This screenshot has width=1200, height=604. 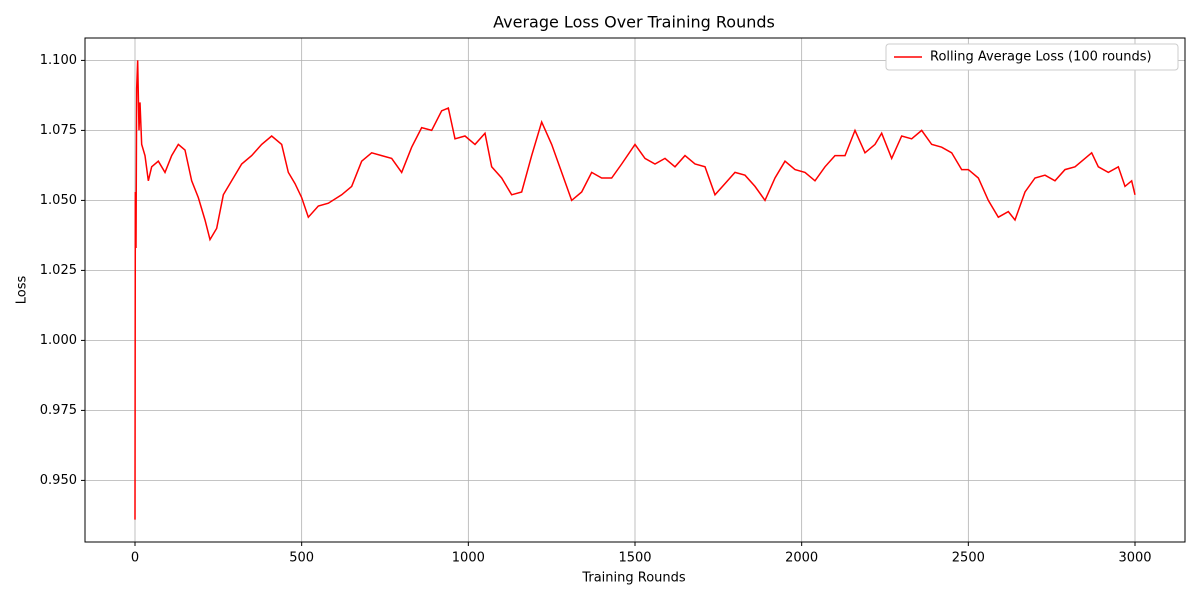 I want to click on y-tick-label: 1.050, so click(x=58, y=200).